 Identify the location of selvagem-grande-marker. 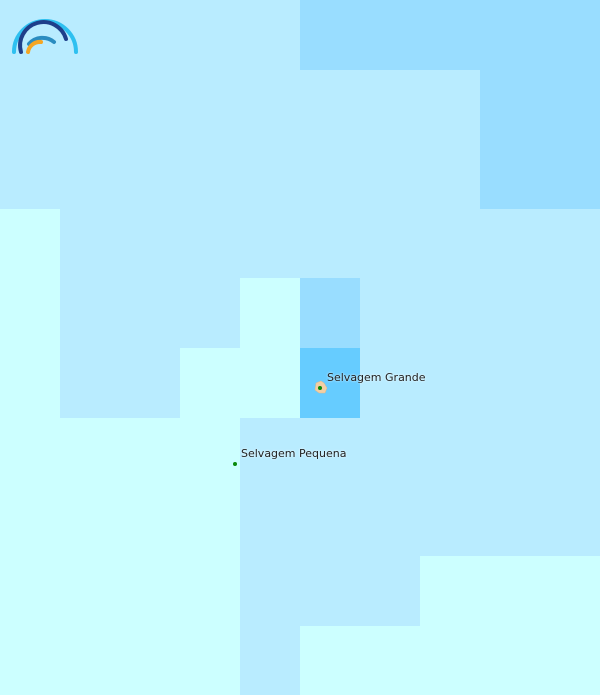
(320, 388).